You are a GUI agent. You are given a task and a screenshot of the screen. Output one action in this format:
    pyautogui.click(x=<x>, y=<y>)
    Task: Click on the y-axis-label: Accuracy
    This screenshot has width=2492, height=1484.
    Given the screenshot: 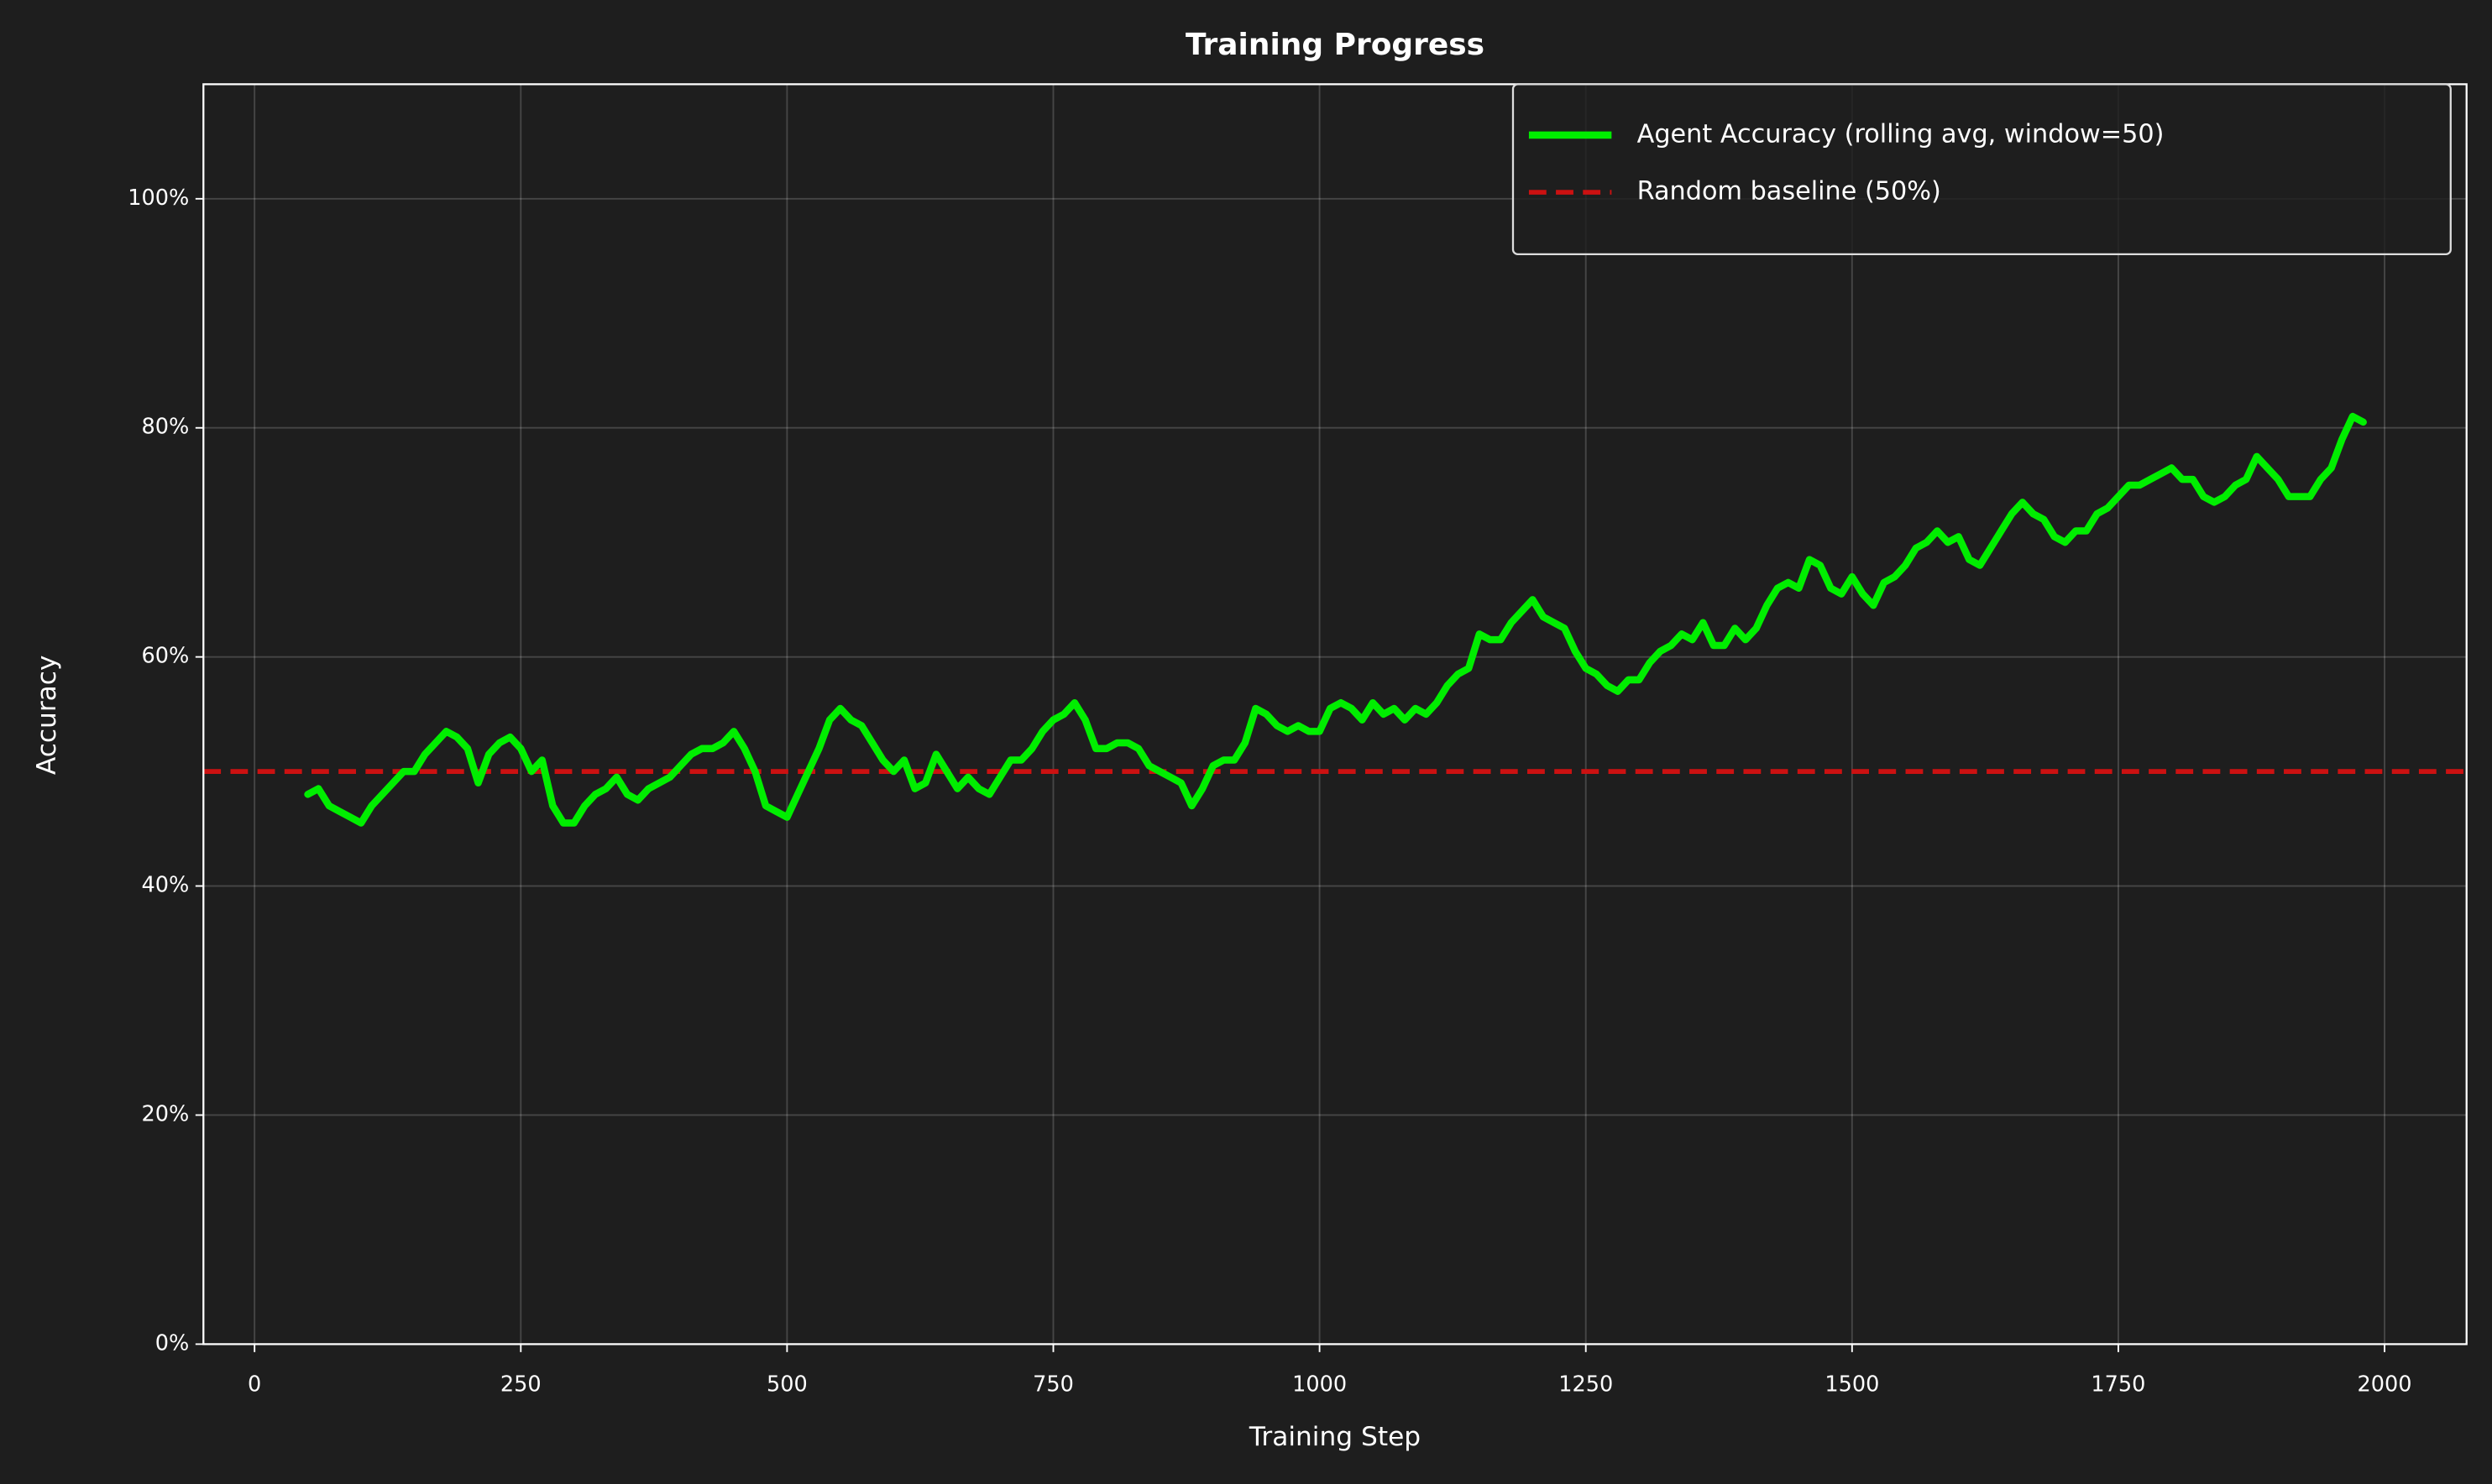 What is the action you would take?
    pyautogui.click(x=47, y=716)
    